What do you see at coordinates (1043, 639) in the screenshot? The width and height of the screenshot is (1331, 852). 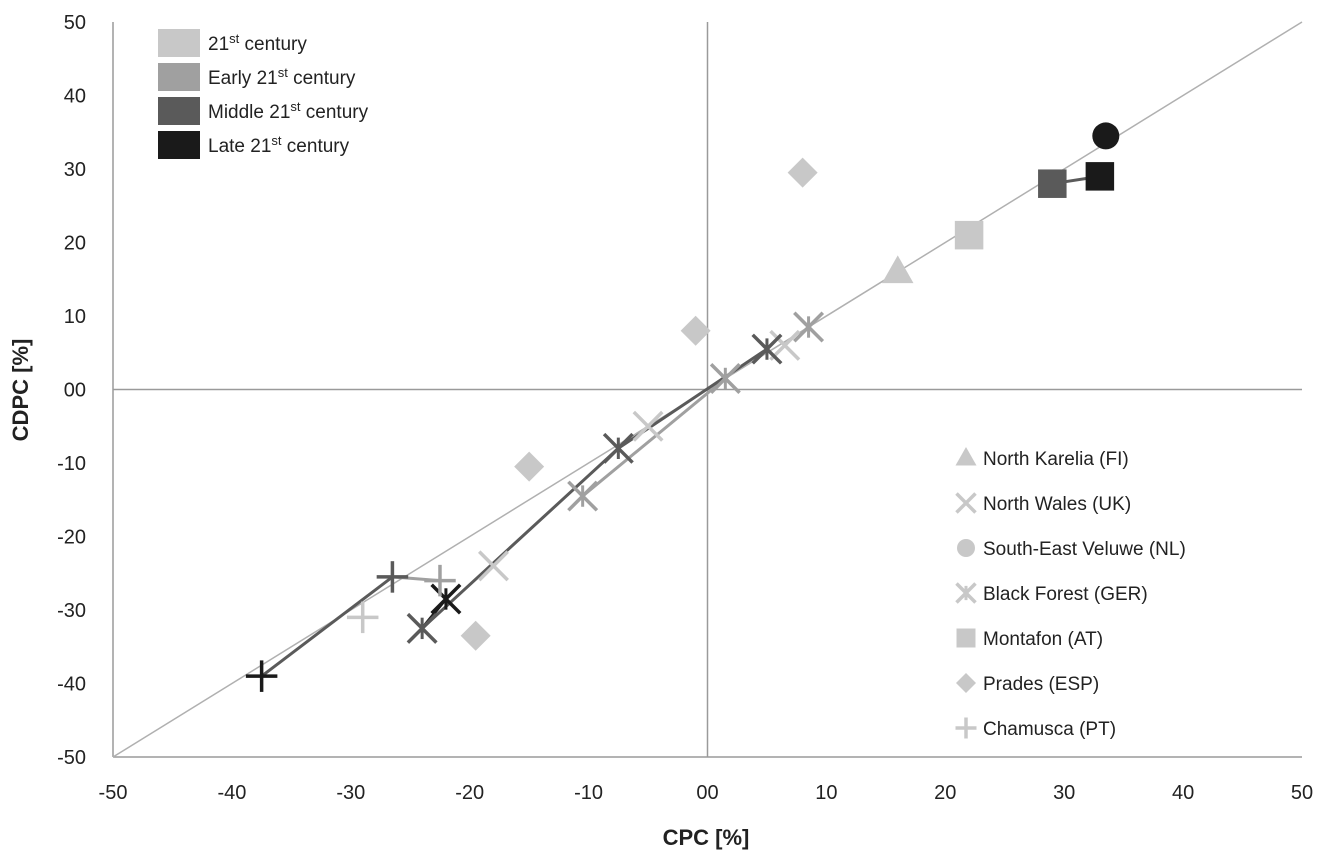 I see `site-legend-label: Montafon (AT)` at bounding box center [1043, 639].